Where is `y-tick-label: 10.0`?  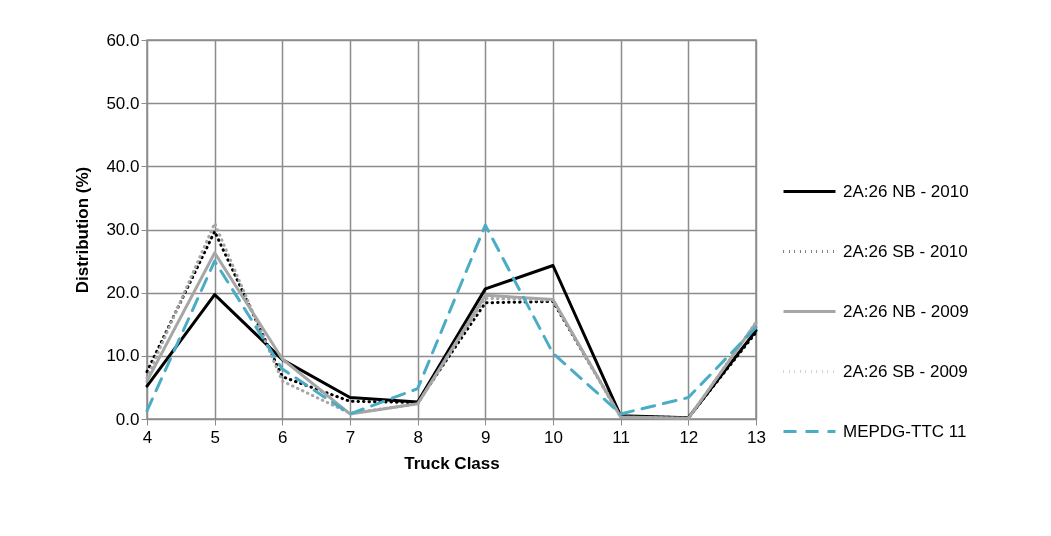
y-tick-label: 10.0 is located at coordinates (123, 356).